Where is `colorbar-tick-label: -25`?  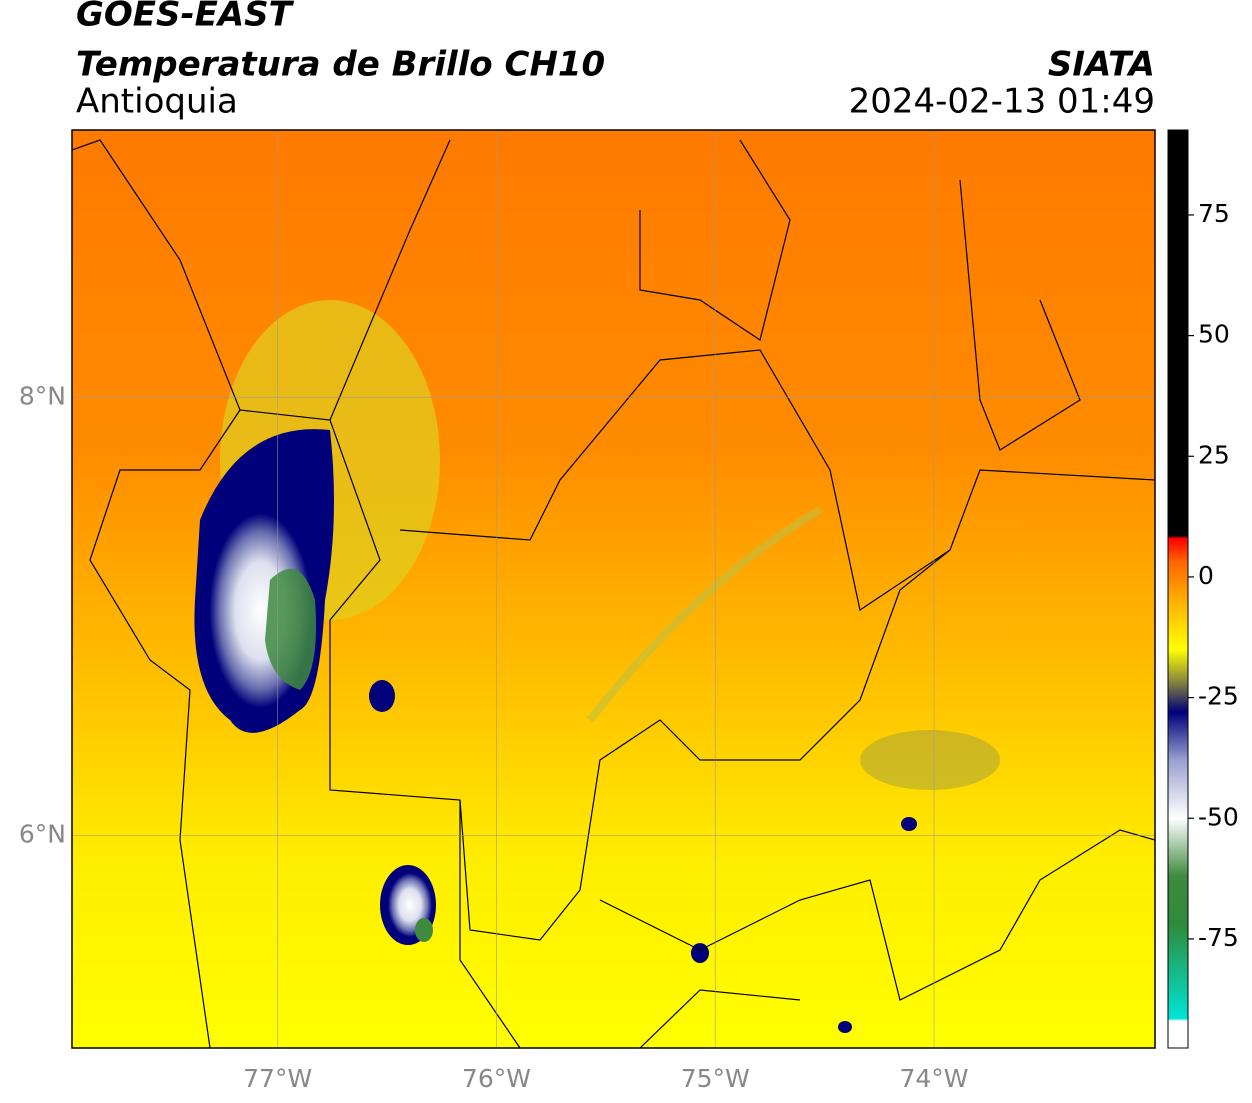
colorbar-tick-label: -25 is located at coordinates (1218, 696).